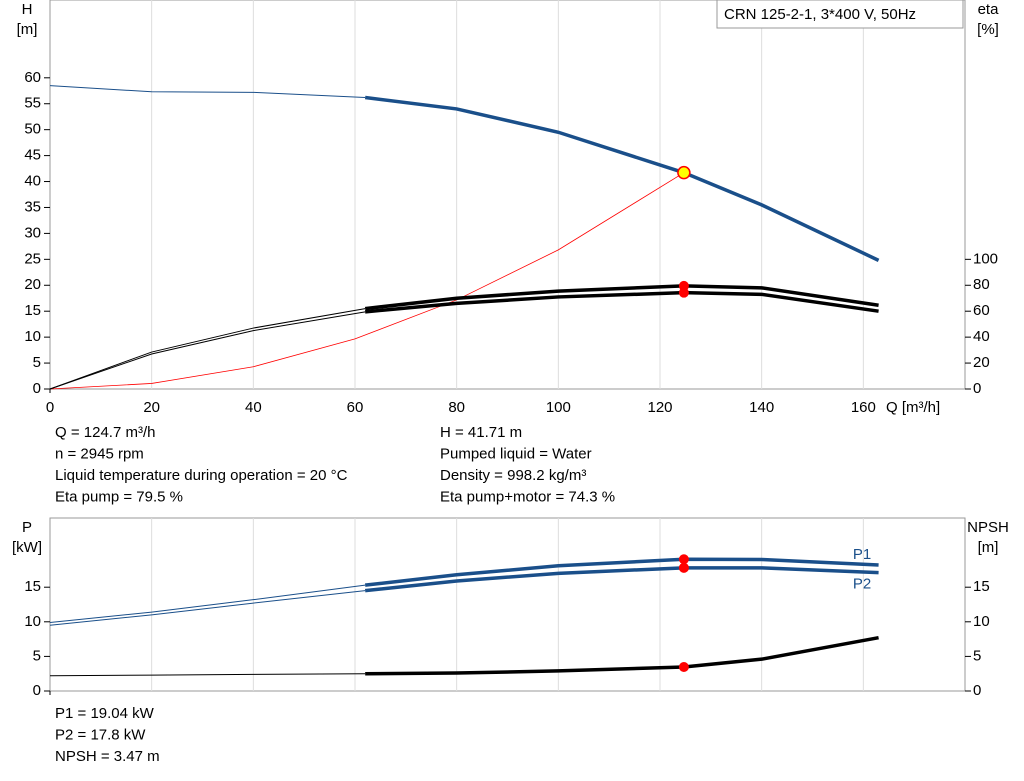 The height and width of the screenshot is (781, 1024). Describe the element at coordinates (119, 496) in the screenshot. I see `info-text: Eta pump = 79.5 %` at that location.